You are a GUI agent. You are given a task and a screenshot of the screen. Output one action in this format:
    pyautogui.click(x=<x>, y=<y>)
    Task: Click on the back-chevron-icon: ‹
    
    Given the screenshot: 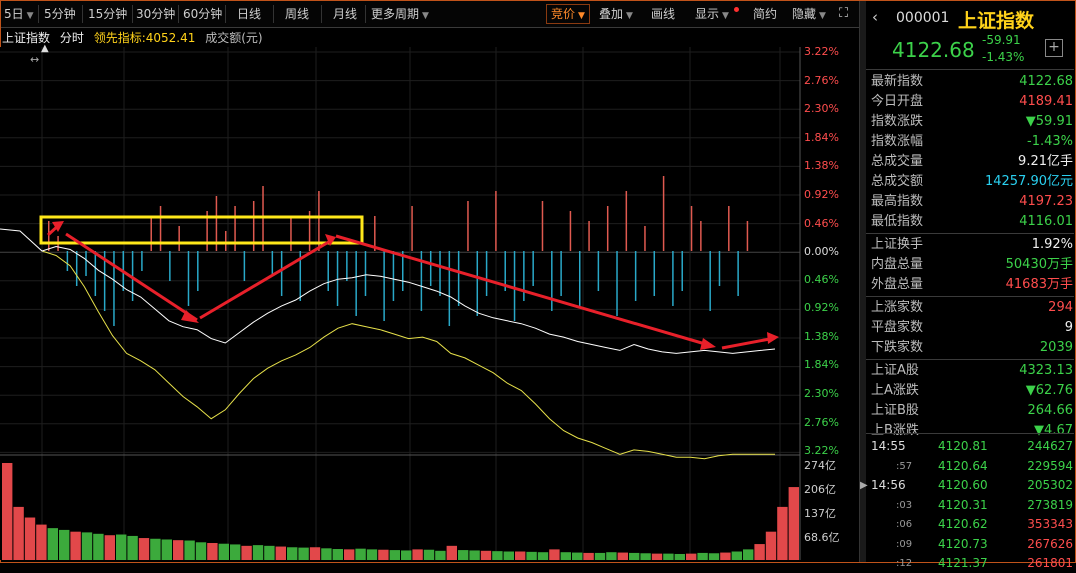 What is the action you would take?
    pyautogui.click(x=875, y=17)
    